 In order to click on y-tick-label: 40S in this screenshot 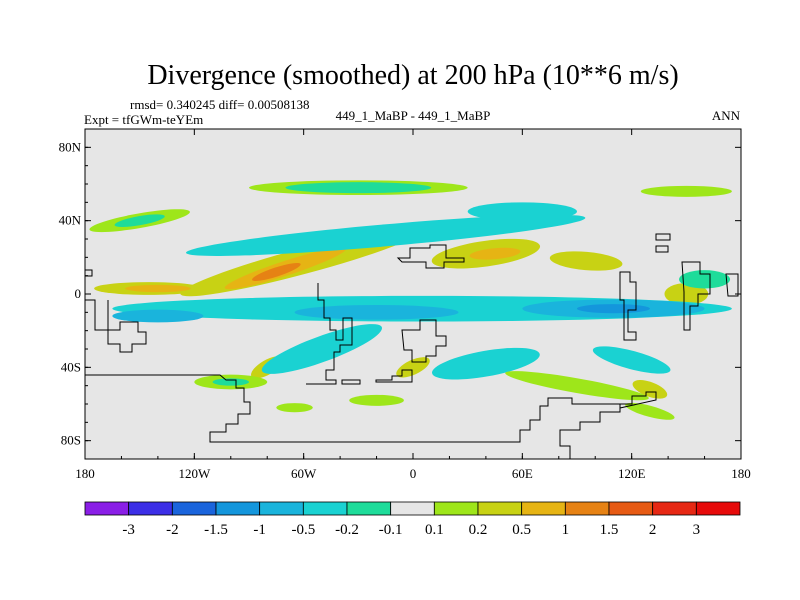, I will do `click(71, 366)`.